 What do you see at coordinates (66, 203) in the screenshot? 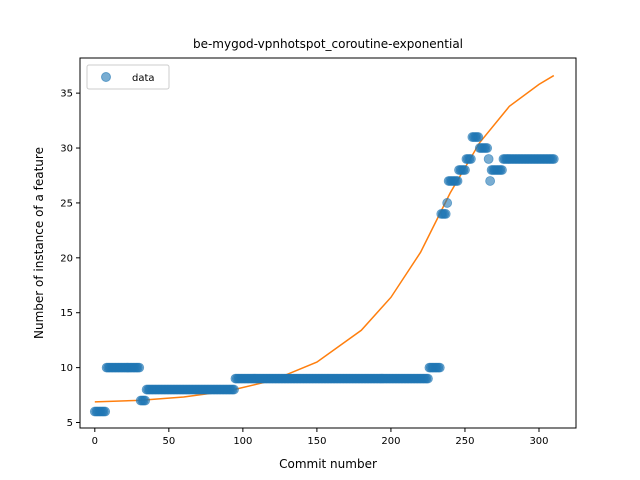
I see `y-tick-label: 25` at bounding box center [66, 203].